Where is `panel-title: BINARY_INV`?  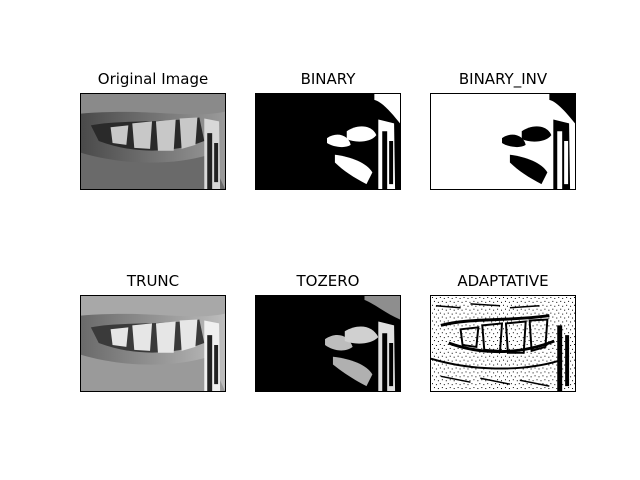
panel-title: BINARY_INV is located at coordinates (503, 79).